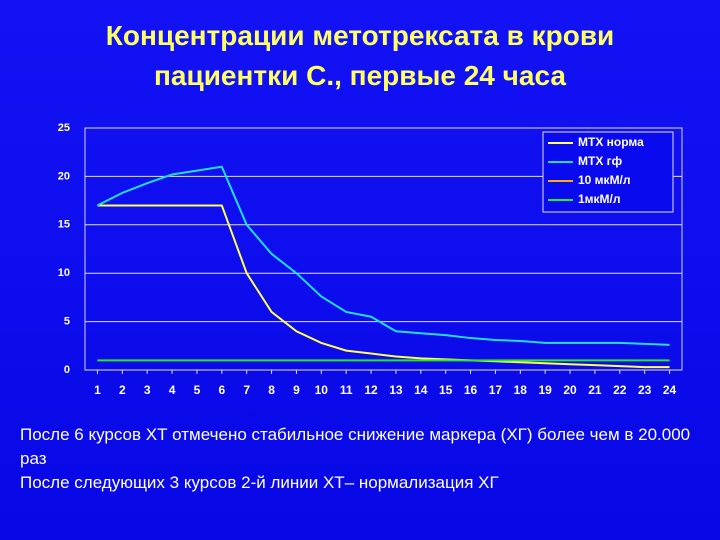 This screenshot has height=540, width=720. I want to click on x-tick-label: 14, so click(421, 390).